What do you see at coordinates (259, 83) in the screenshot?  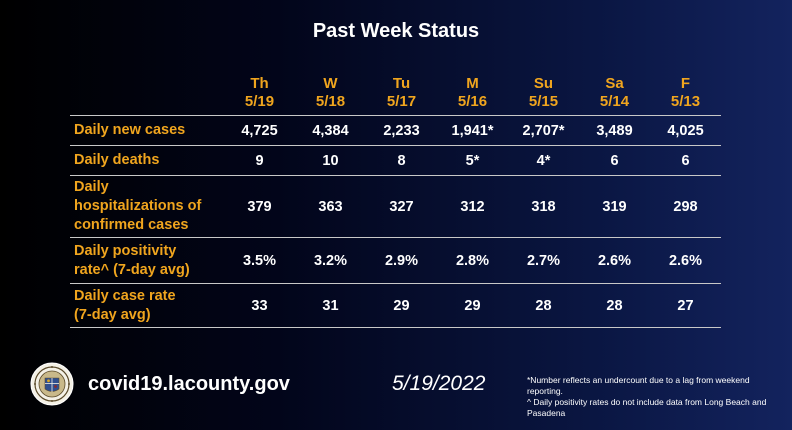 I see `column-day: Th` at bounding box center [259, 83].